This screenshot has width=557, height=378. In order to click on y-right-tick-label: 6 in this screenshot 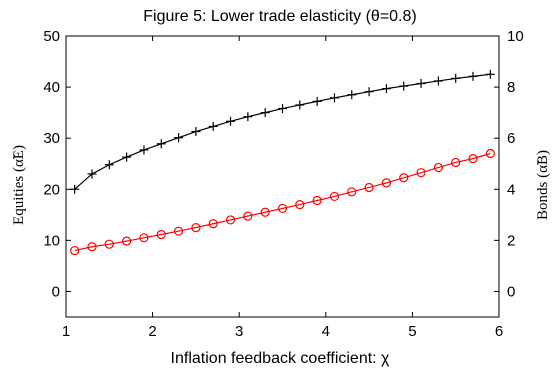, I will do `click(511, 138)`.